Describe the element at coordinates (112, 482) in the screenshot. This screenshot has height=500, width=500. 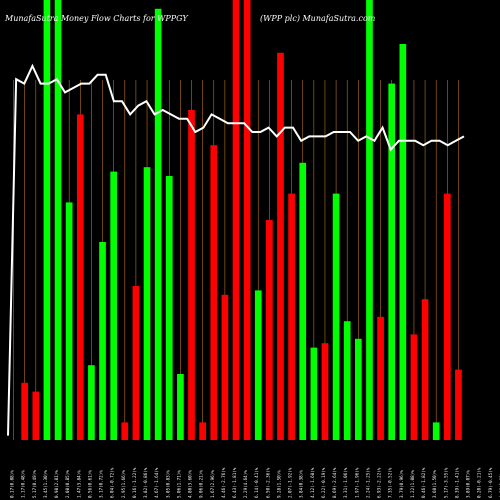
I see `x-tick-label: 6.04(-0.72)%` at that location.